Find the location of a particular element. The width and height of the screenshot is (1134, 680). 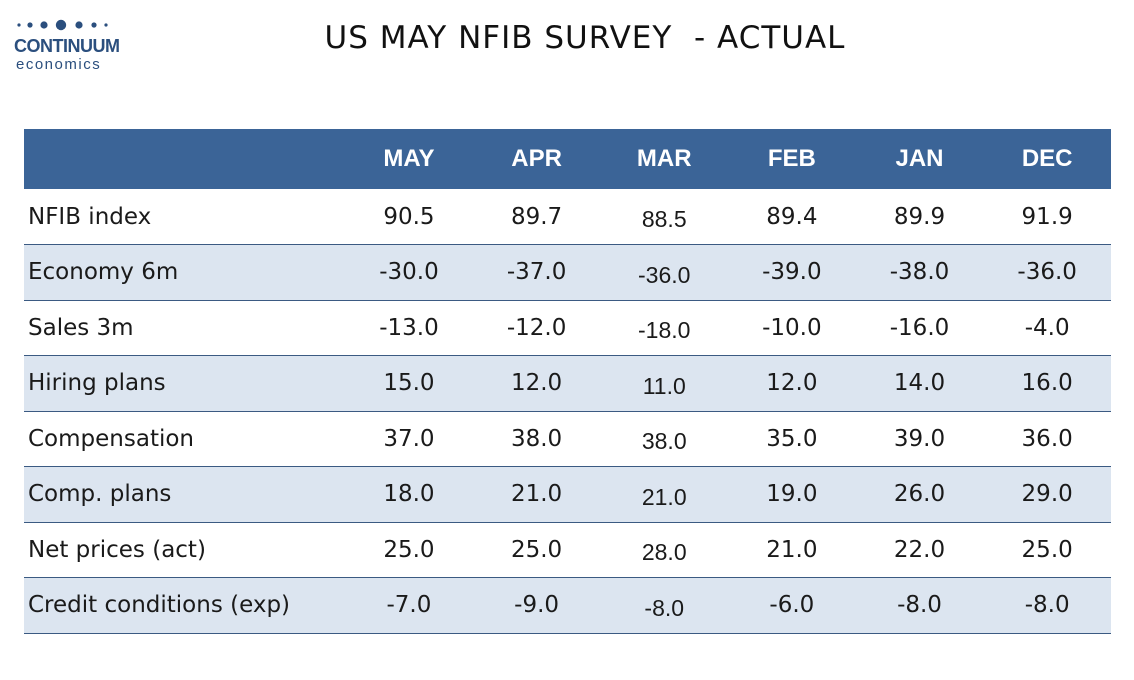

continuum-economics-logo: CONTINUUM economics is located at coordinates (79, 45).